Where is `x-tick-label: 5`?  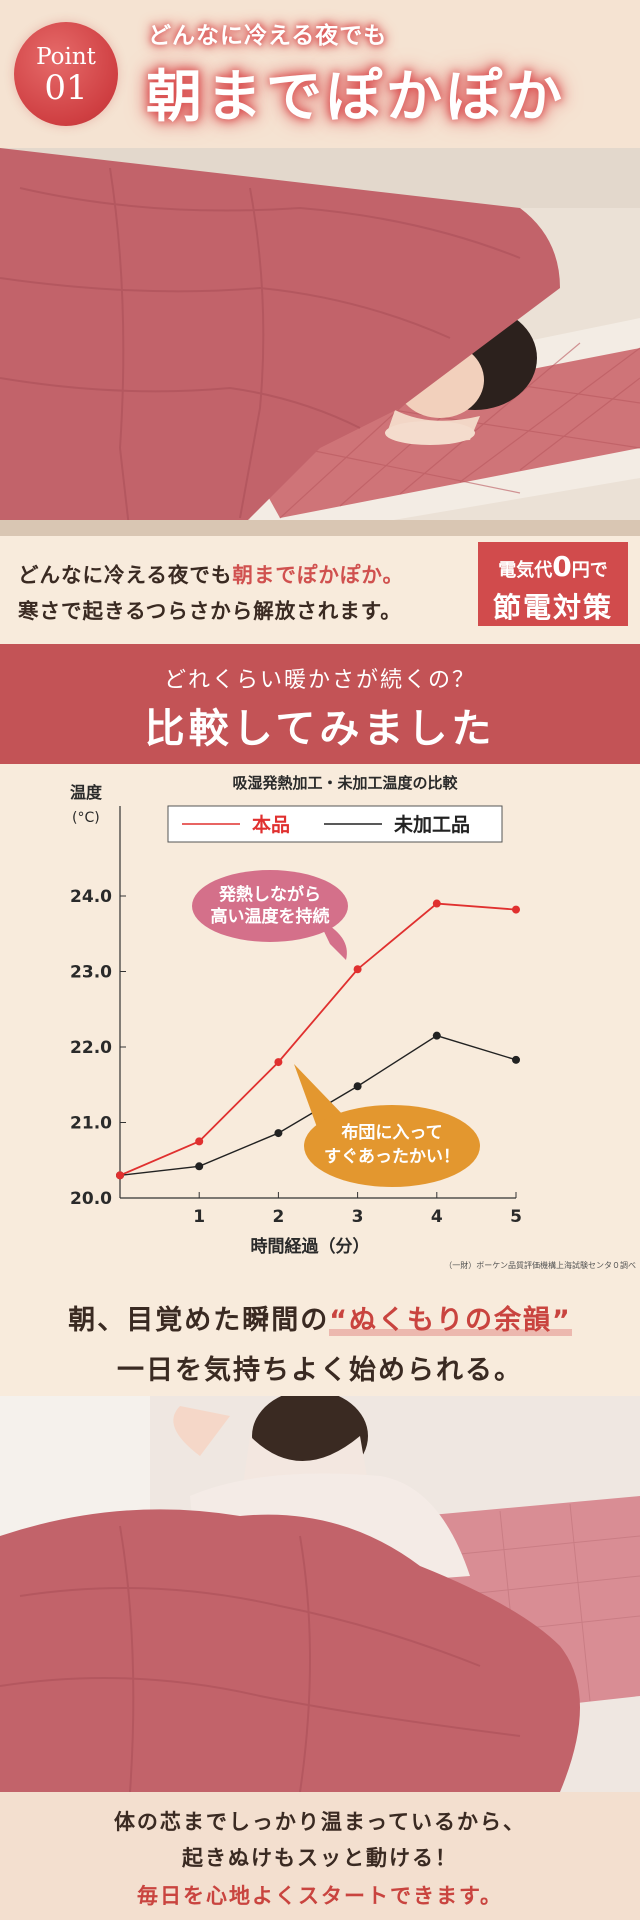
x-tick-label: 5 is located at coordinates (516, 1217).